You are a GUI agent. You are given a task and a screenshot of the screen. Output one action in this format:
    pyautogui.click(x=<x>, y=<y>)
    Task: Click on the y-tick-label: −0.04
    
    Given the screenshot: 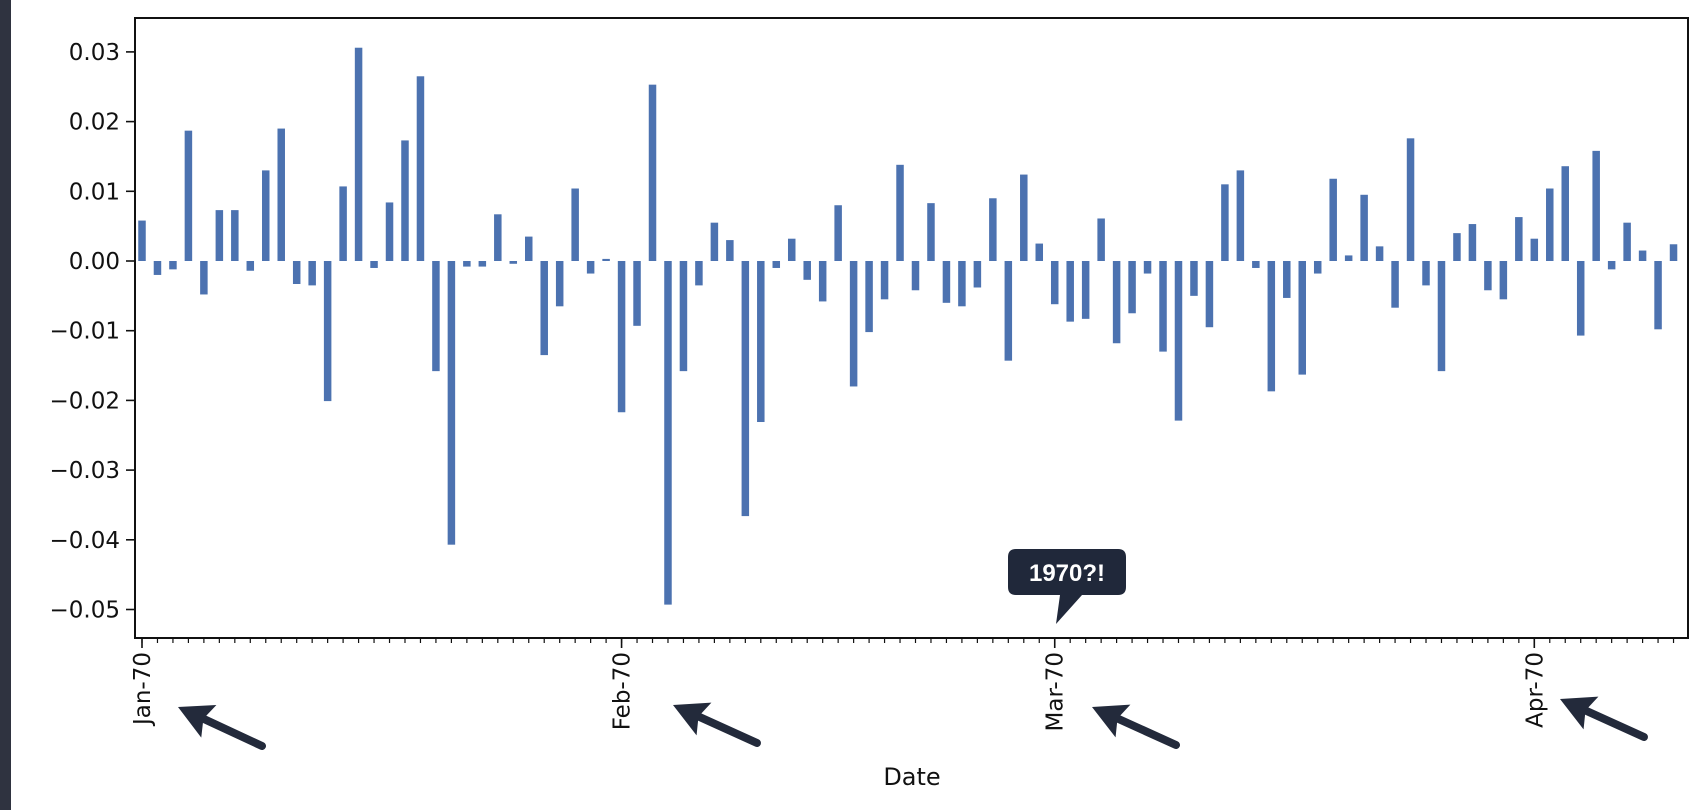 What is the action you would take?
    pyautogui.click(x=85, y=541)
    